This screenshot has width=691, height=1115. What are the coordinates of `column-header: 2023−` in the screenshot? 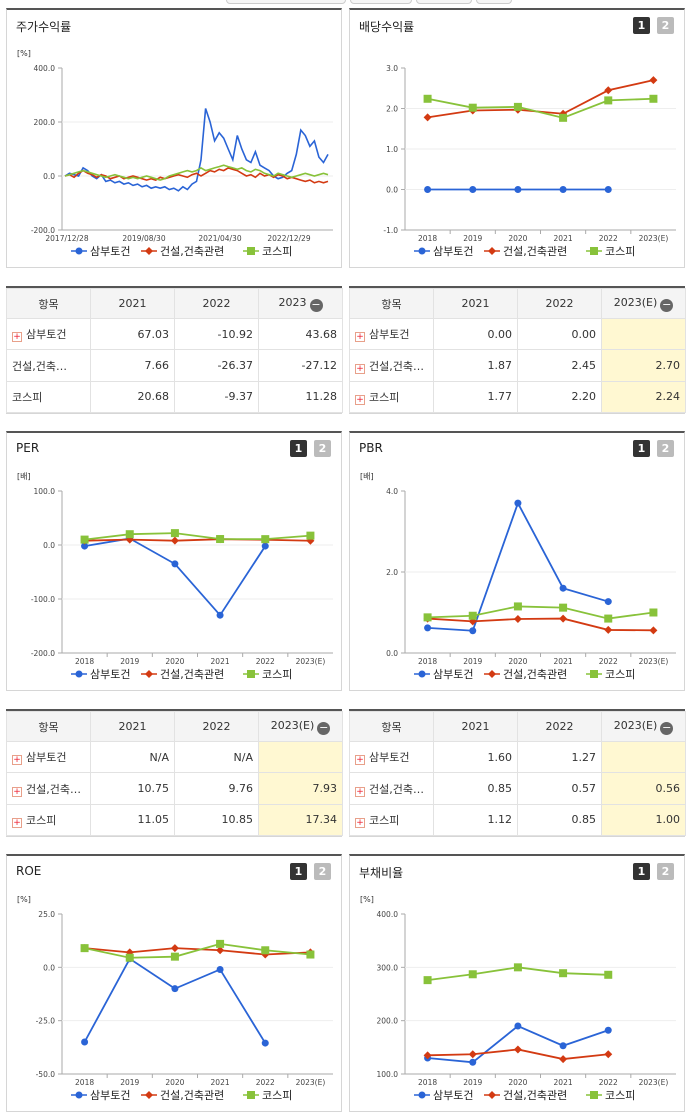 It's located at (300, 303).